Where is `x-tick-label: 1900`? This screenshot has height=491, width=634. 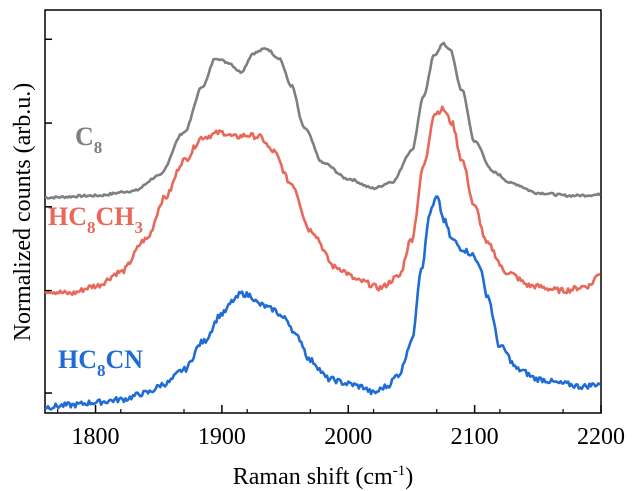
x-tick-label: 1900 is located at coordinates (222, 437).